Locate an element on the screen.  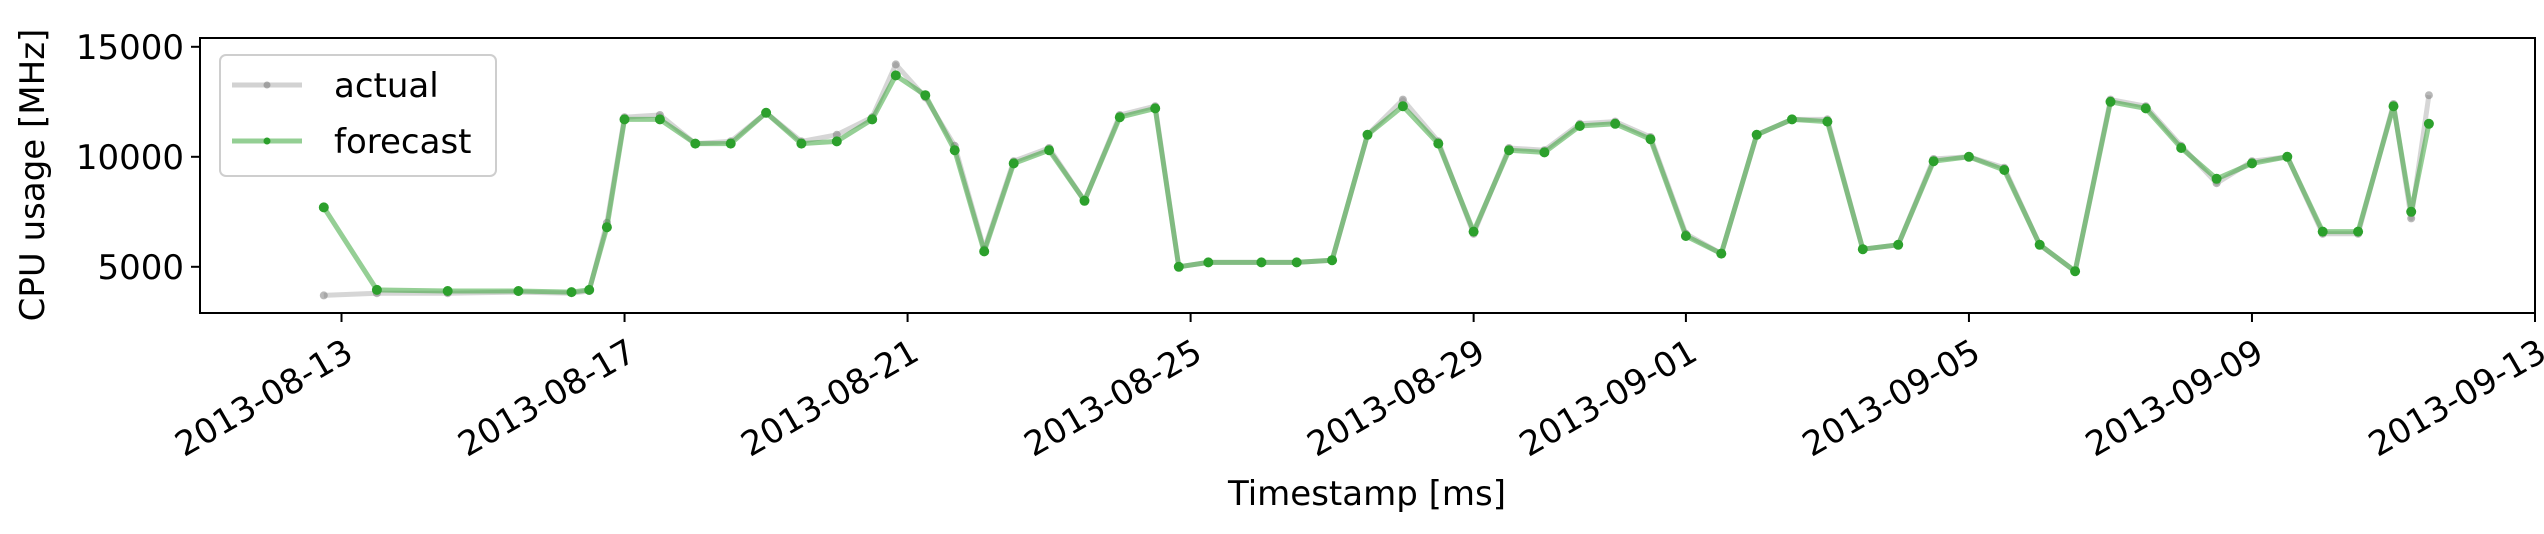
x-axis-label: Timestamp [ms] is located at coordinates (1366, 494).